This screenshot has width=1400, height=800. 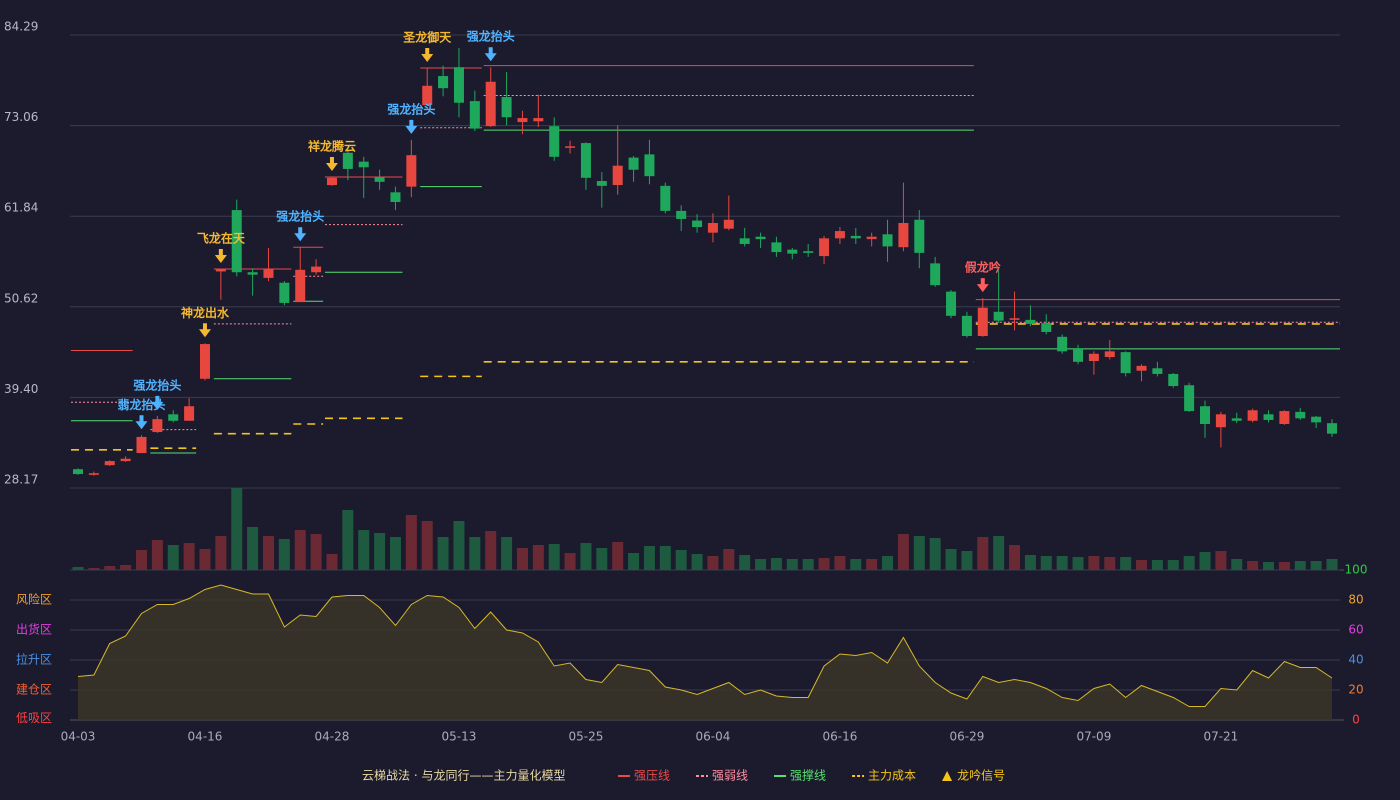 I want to click on osc-tick-label: 20, so click(x=1355, y=690).